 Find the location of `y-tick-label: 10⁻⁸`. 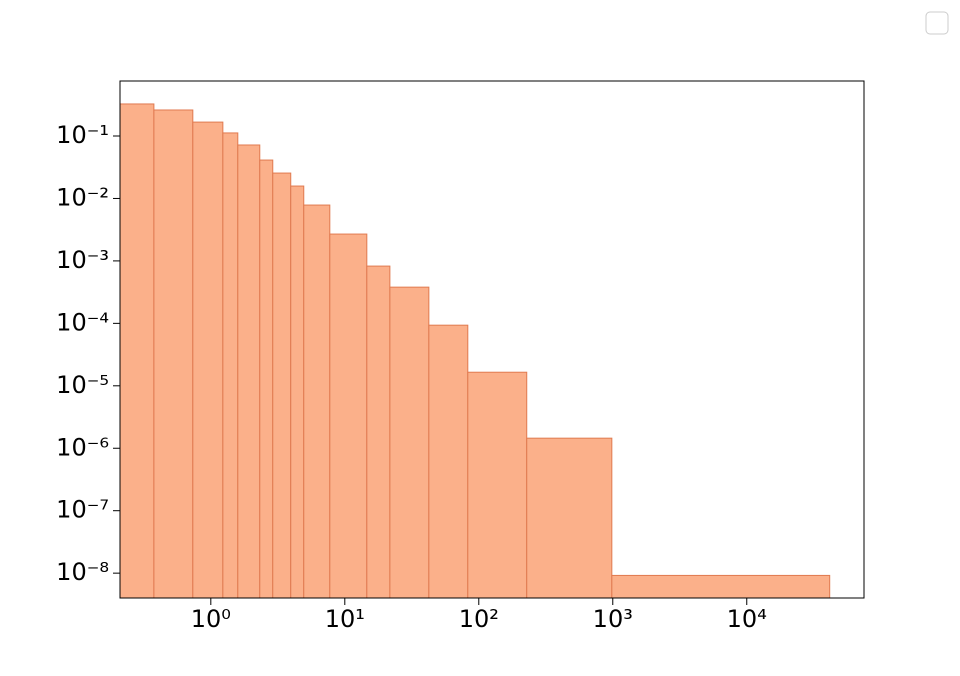

y-tick-label: 10⁻⁸ is located at coordinates (82, 572).